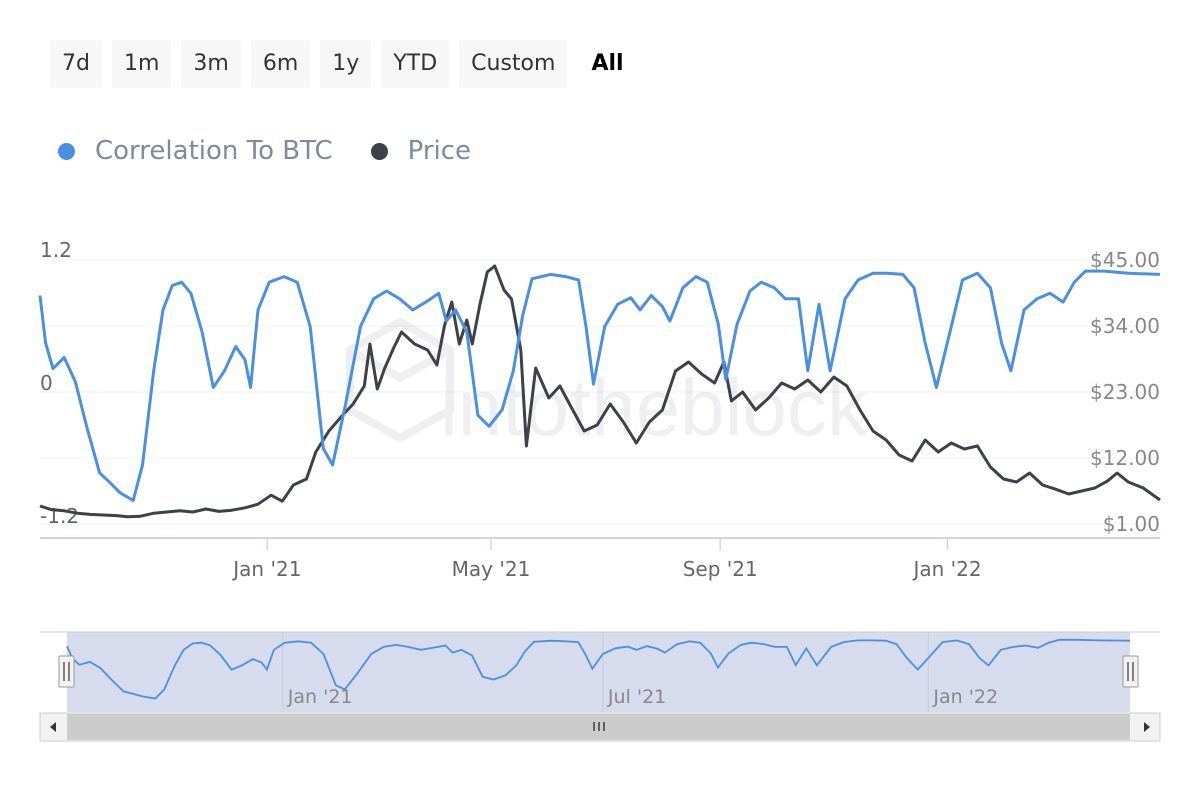 This screenshot has height=800, width=1200. What do you see at coordinates (1130, 671) in the screenshot?
I see `navigator-handle-right` at bounding box center [1130, 671].